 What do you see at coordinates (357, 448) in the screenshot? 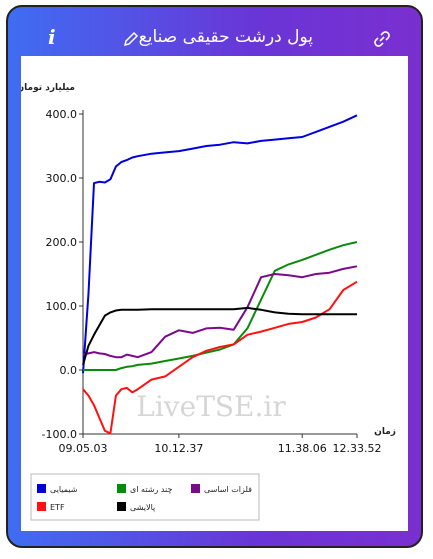
I see `x-tick-label: 12.33.52` at bounding box center [357, 448].